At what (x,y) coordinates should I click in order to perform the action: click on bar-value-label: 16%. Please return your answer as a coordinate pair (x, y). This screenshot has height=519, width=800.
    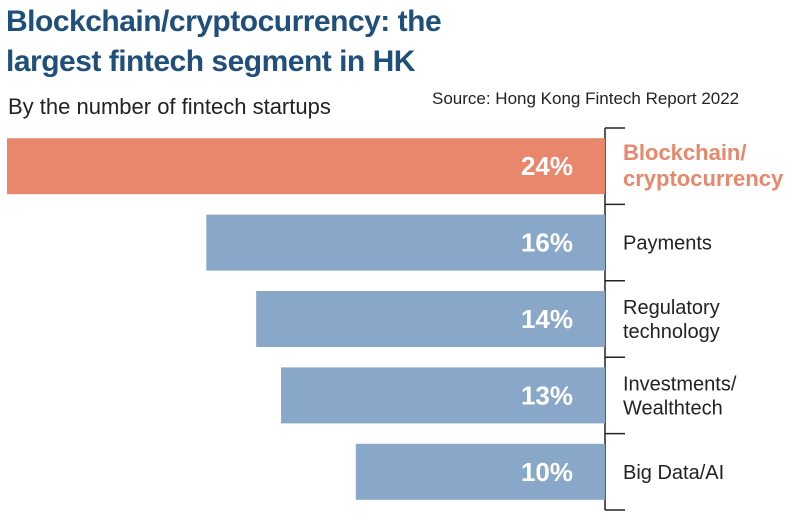
    Looking at the image, I should click on (547, 243).